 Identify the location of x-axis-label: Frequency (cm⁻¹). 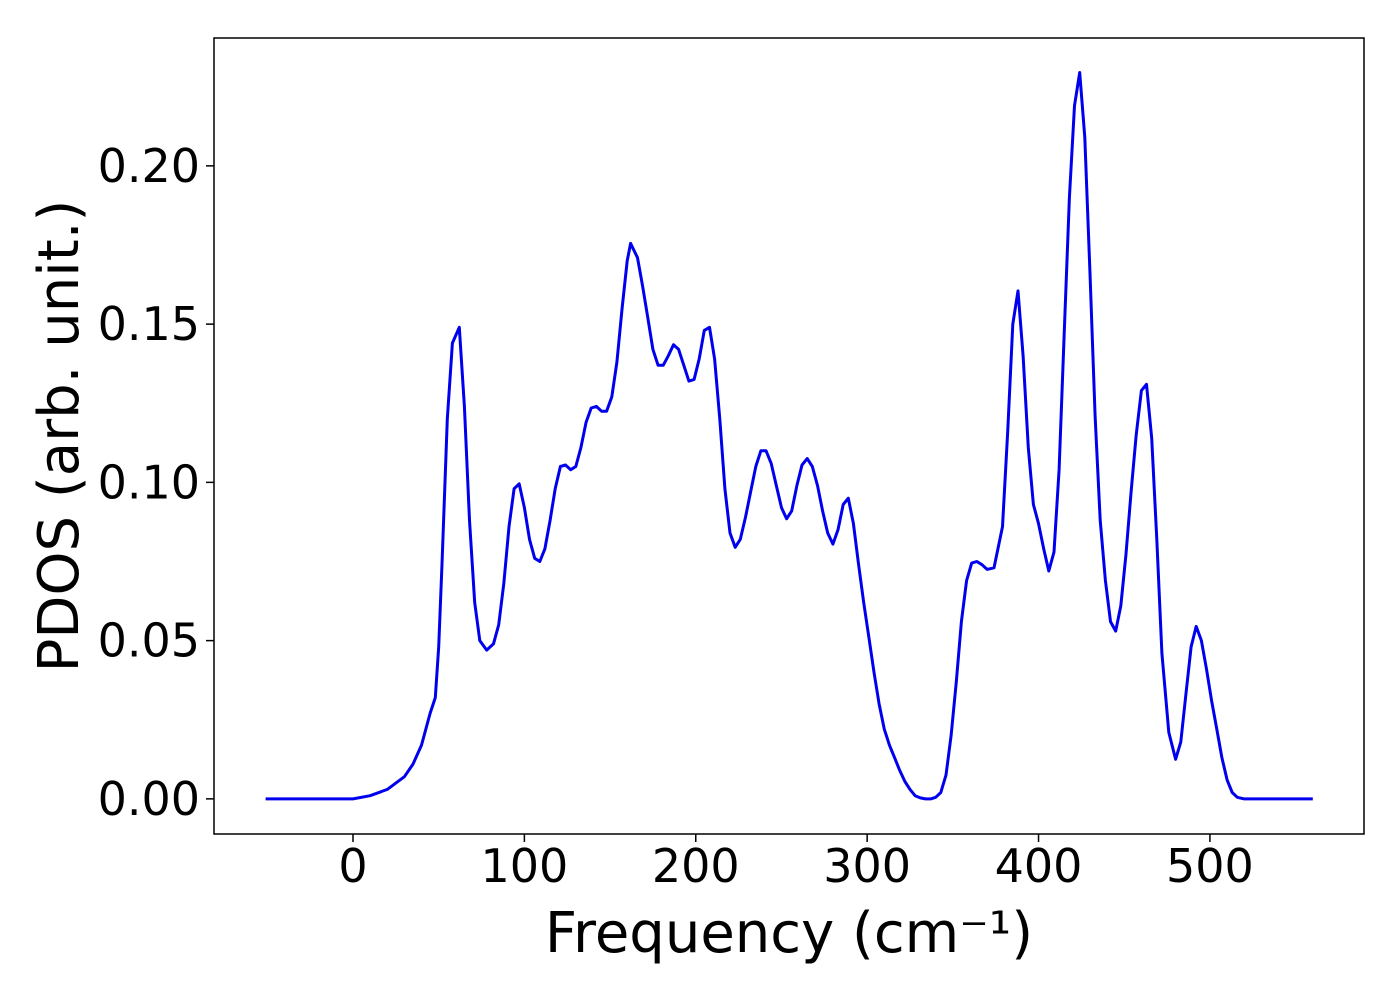
(789, 933).